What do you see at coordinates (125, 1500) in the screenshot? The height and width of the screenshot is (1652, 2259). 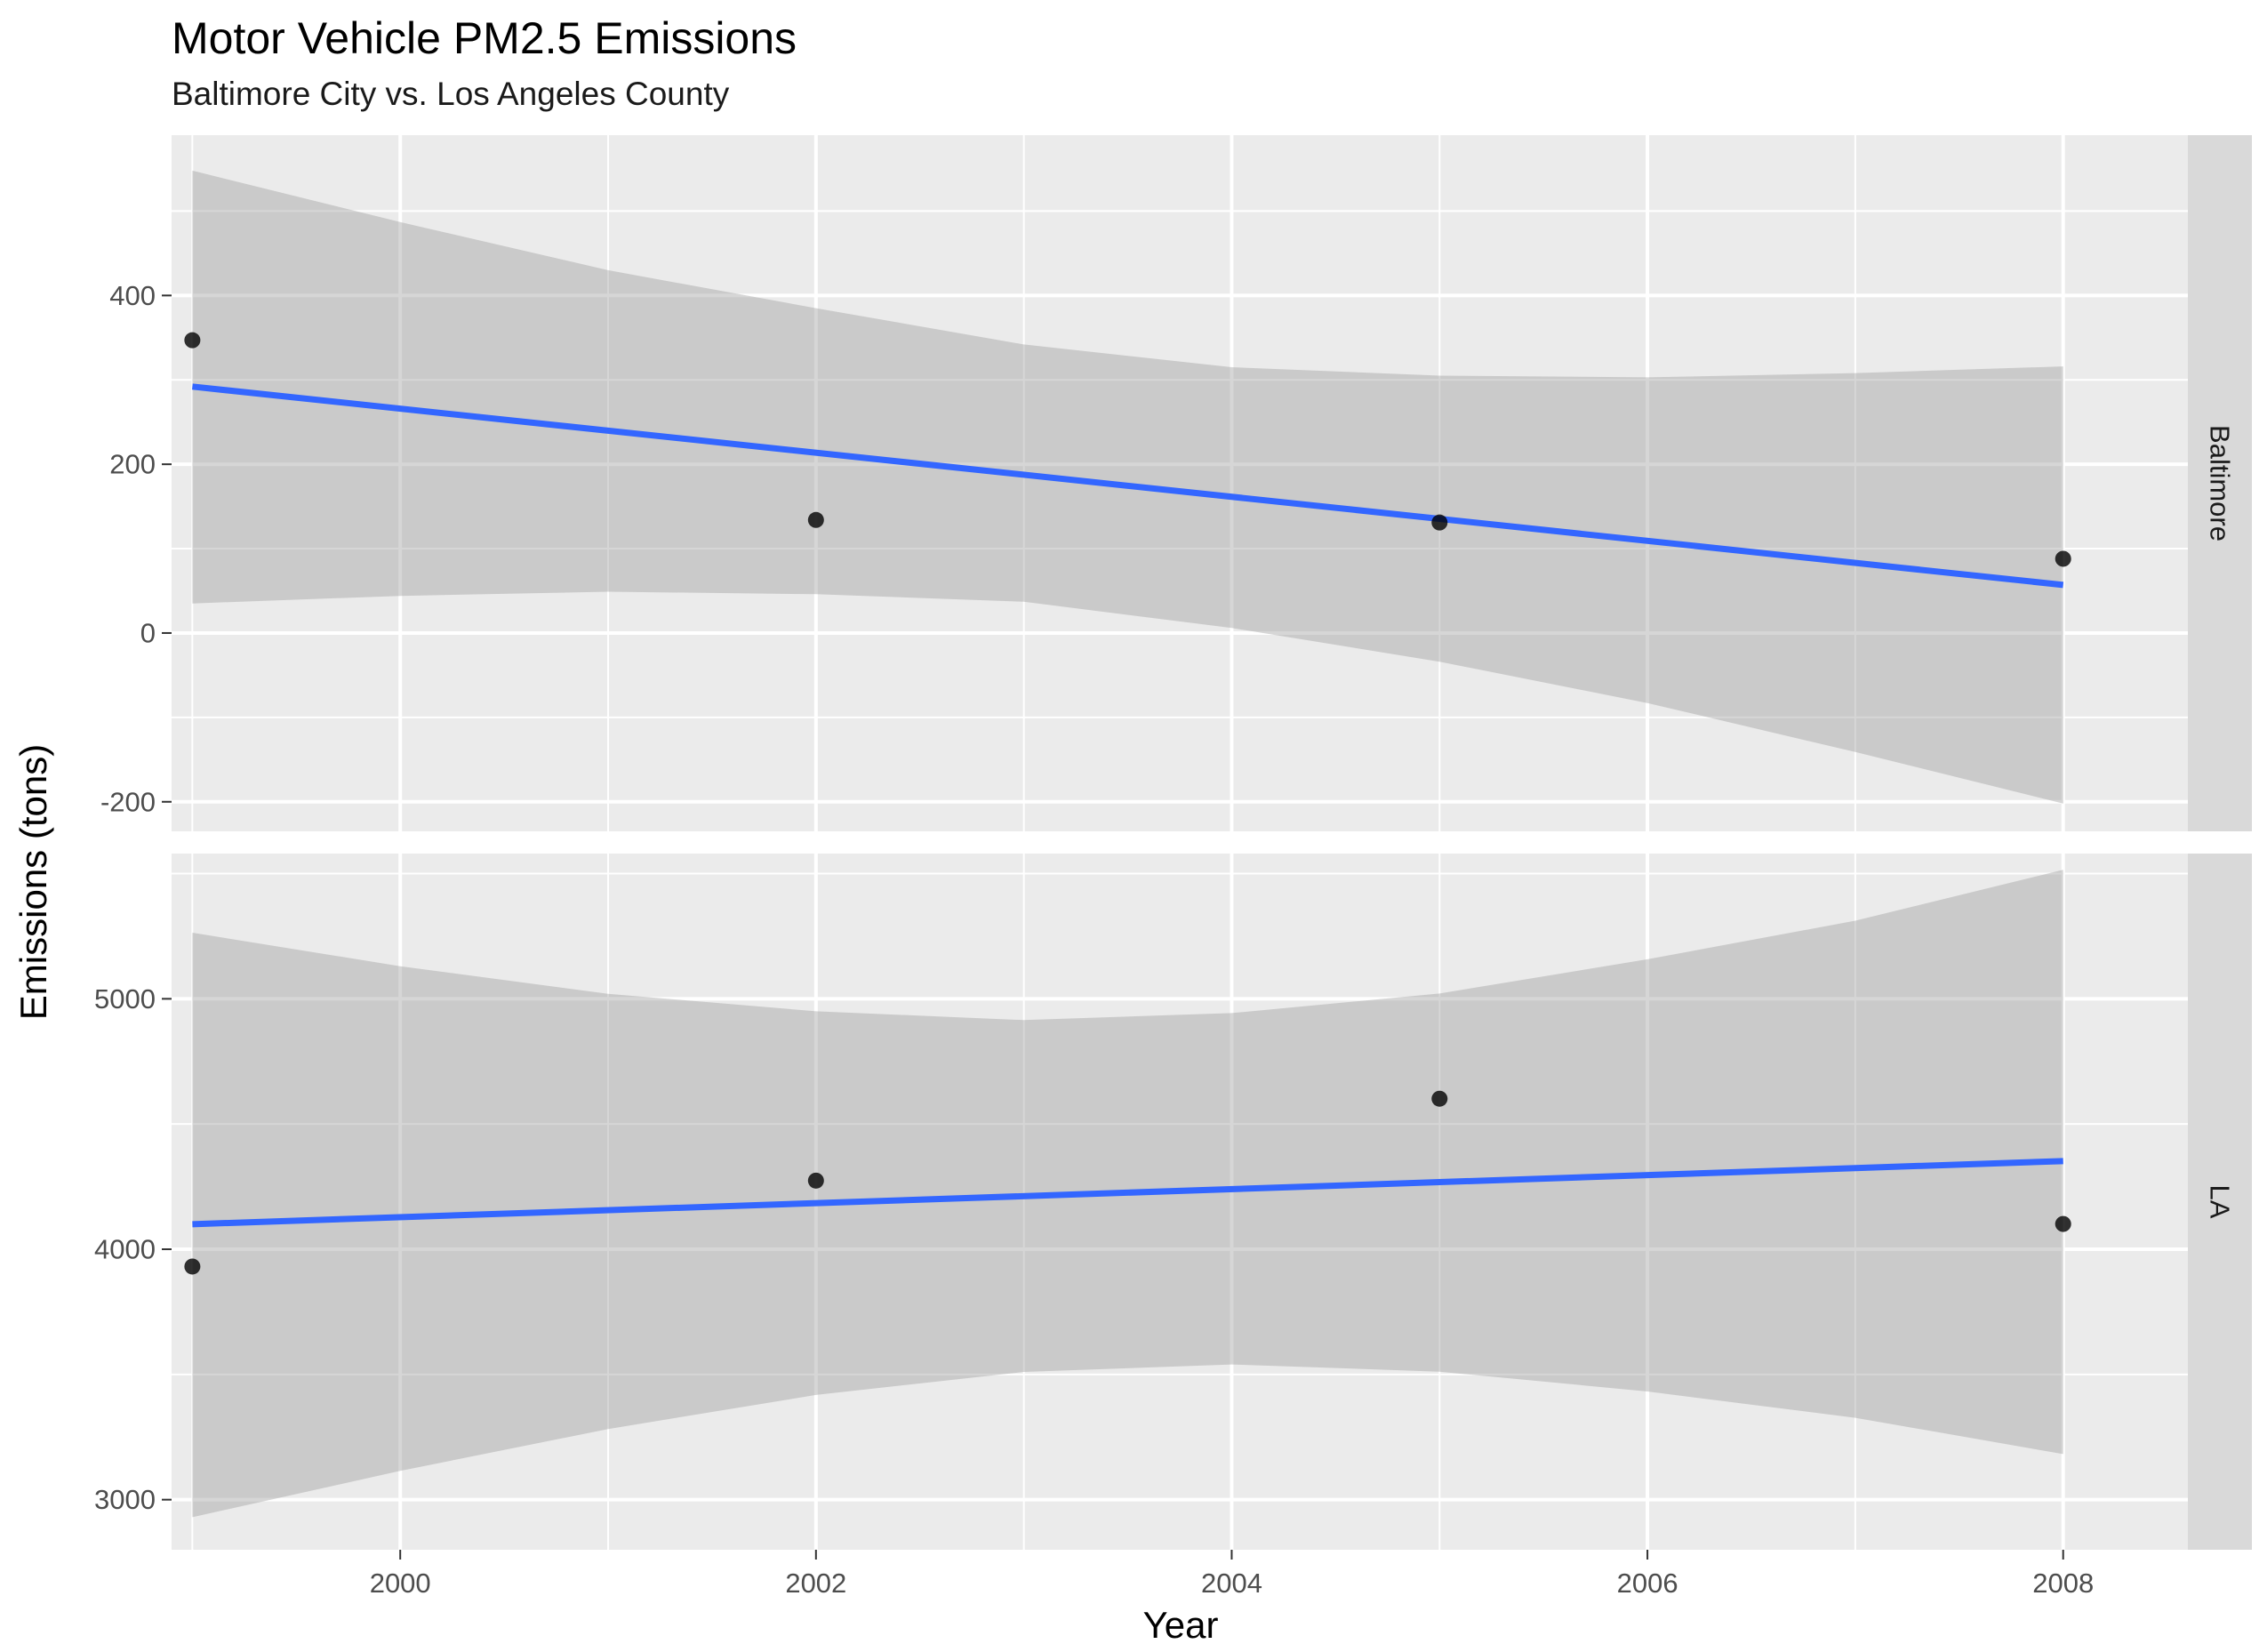 I see `y-tick-label: 3000` at bounding box center [125, 1500].